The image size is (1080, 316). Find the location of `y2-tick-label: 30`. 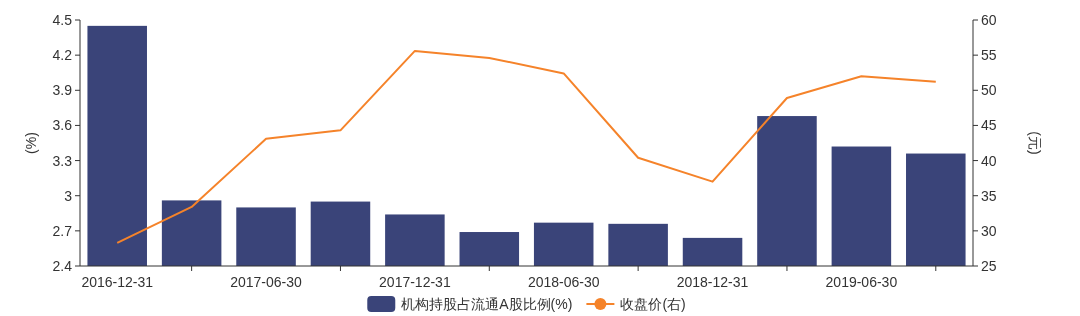

y2-tick-label: 30 is located at coordinates (989, 230).